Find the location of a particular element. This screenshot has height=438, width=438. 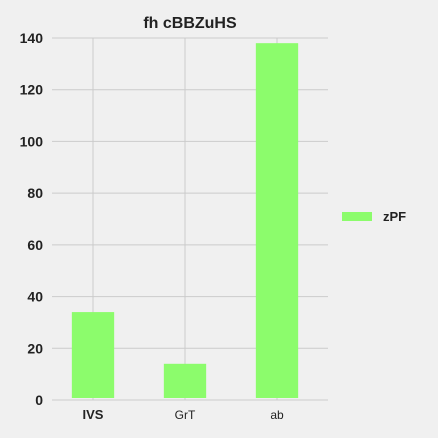

x-tick-label: IVS is located at coordinates (93, 414).